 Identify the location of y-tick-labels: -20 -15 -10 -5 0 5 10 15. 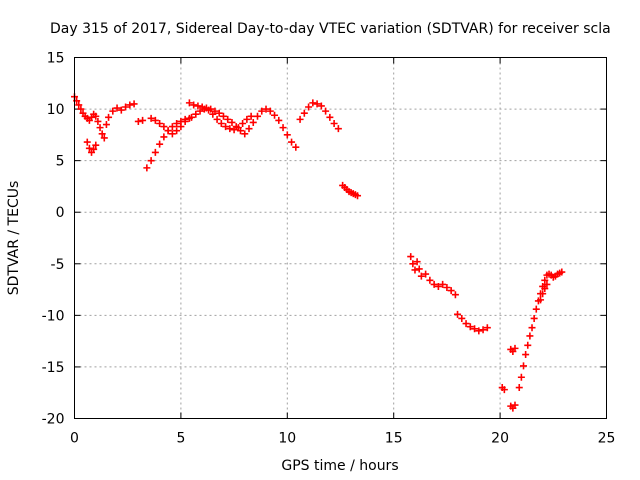
(53, 239).